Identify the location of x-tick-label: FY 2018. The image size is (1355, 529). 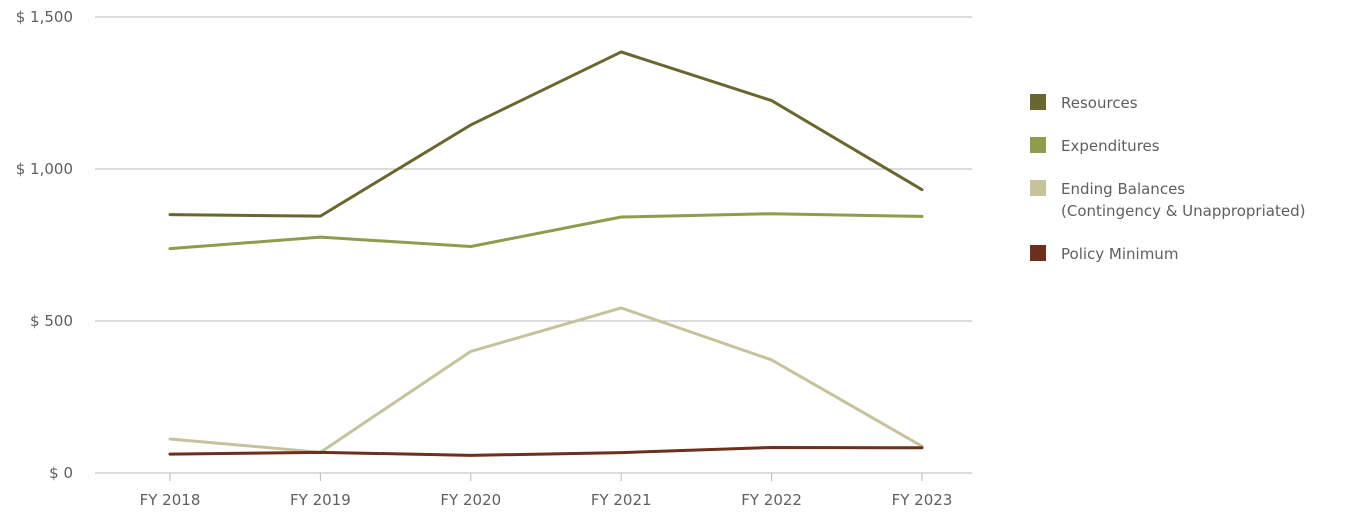
(170, 500).